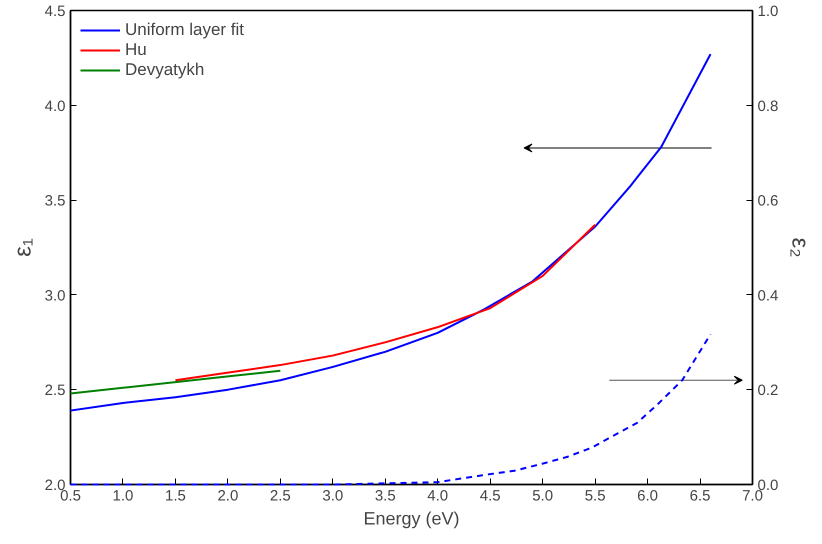  I want to click on x-tick-label: 5.0, so click(543, 496).